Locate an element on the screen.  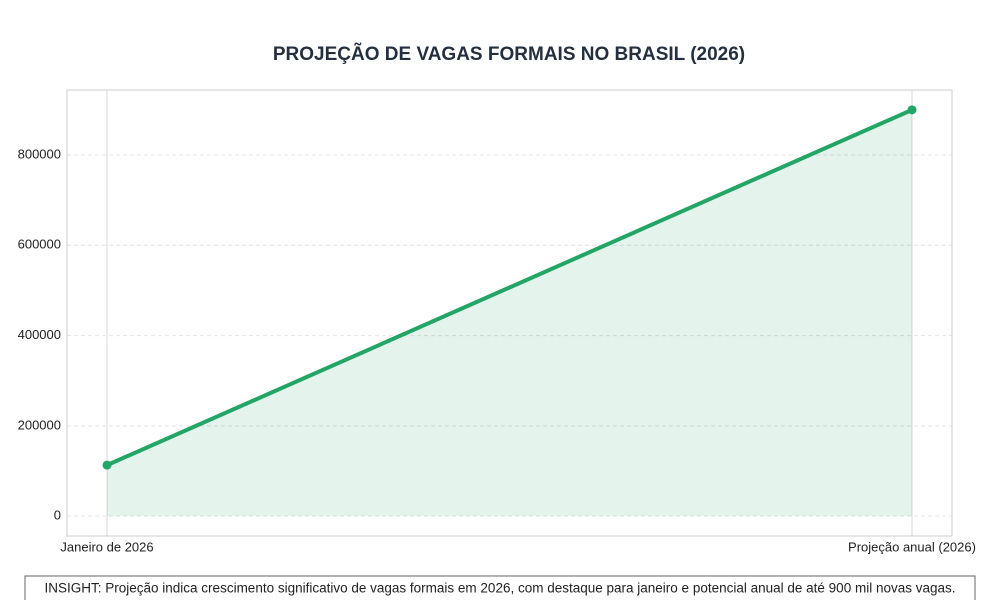
y-tick-label: 200000 is located at coordinates (39, 424).